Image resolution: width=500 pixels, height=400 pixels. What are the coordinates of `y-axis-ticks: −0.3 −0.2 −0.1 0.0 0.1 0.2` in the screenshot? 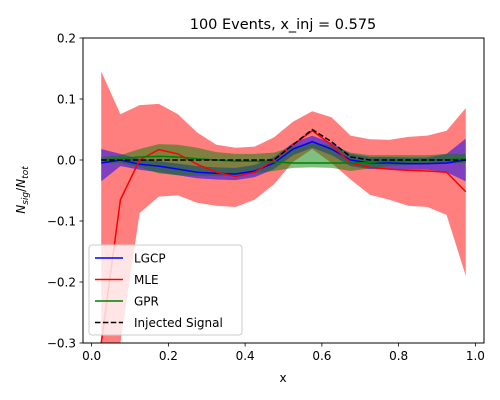 It's located at (65, 190).